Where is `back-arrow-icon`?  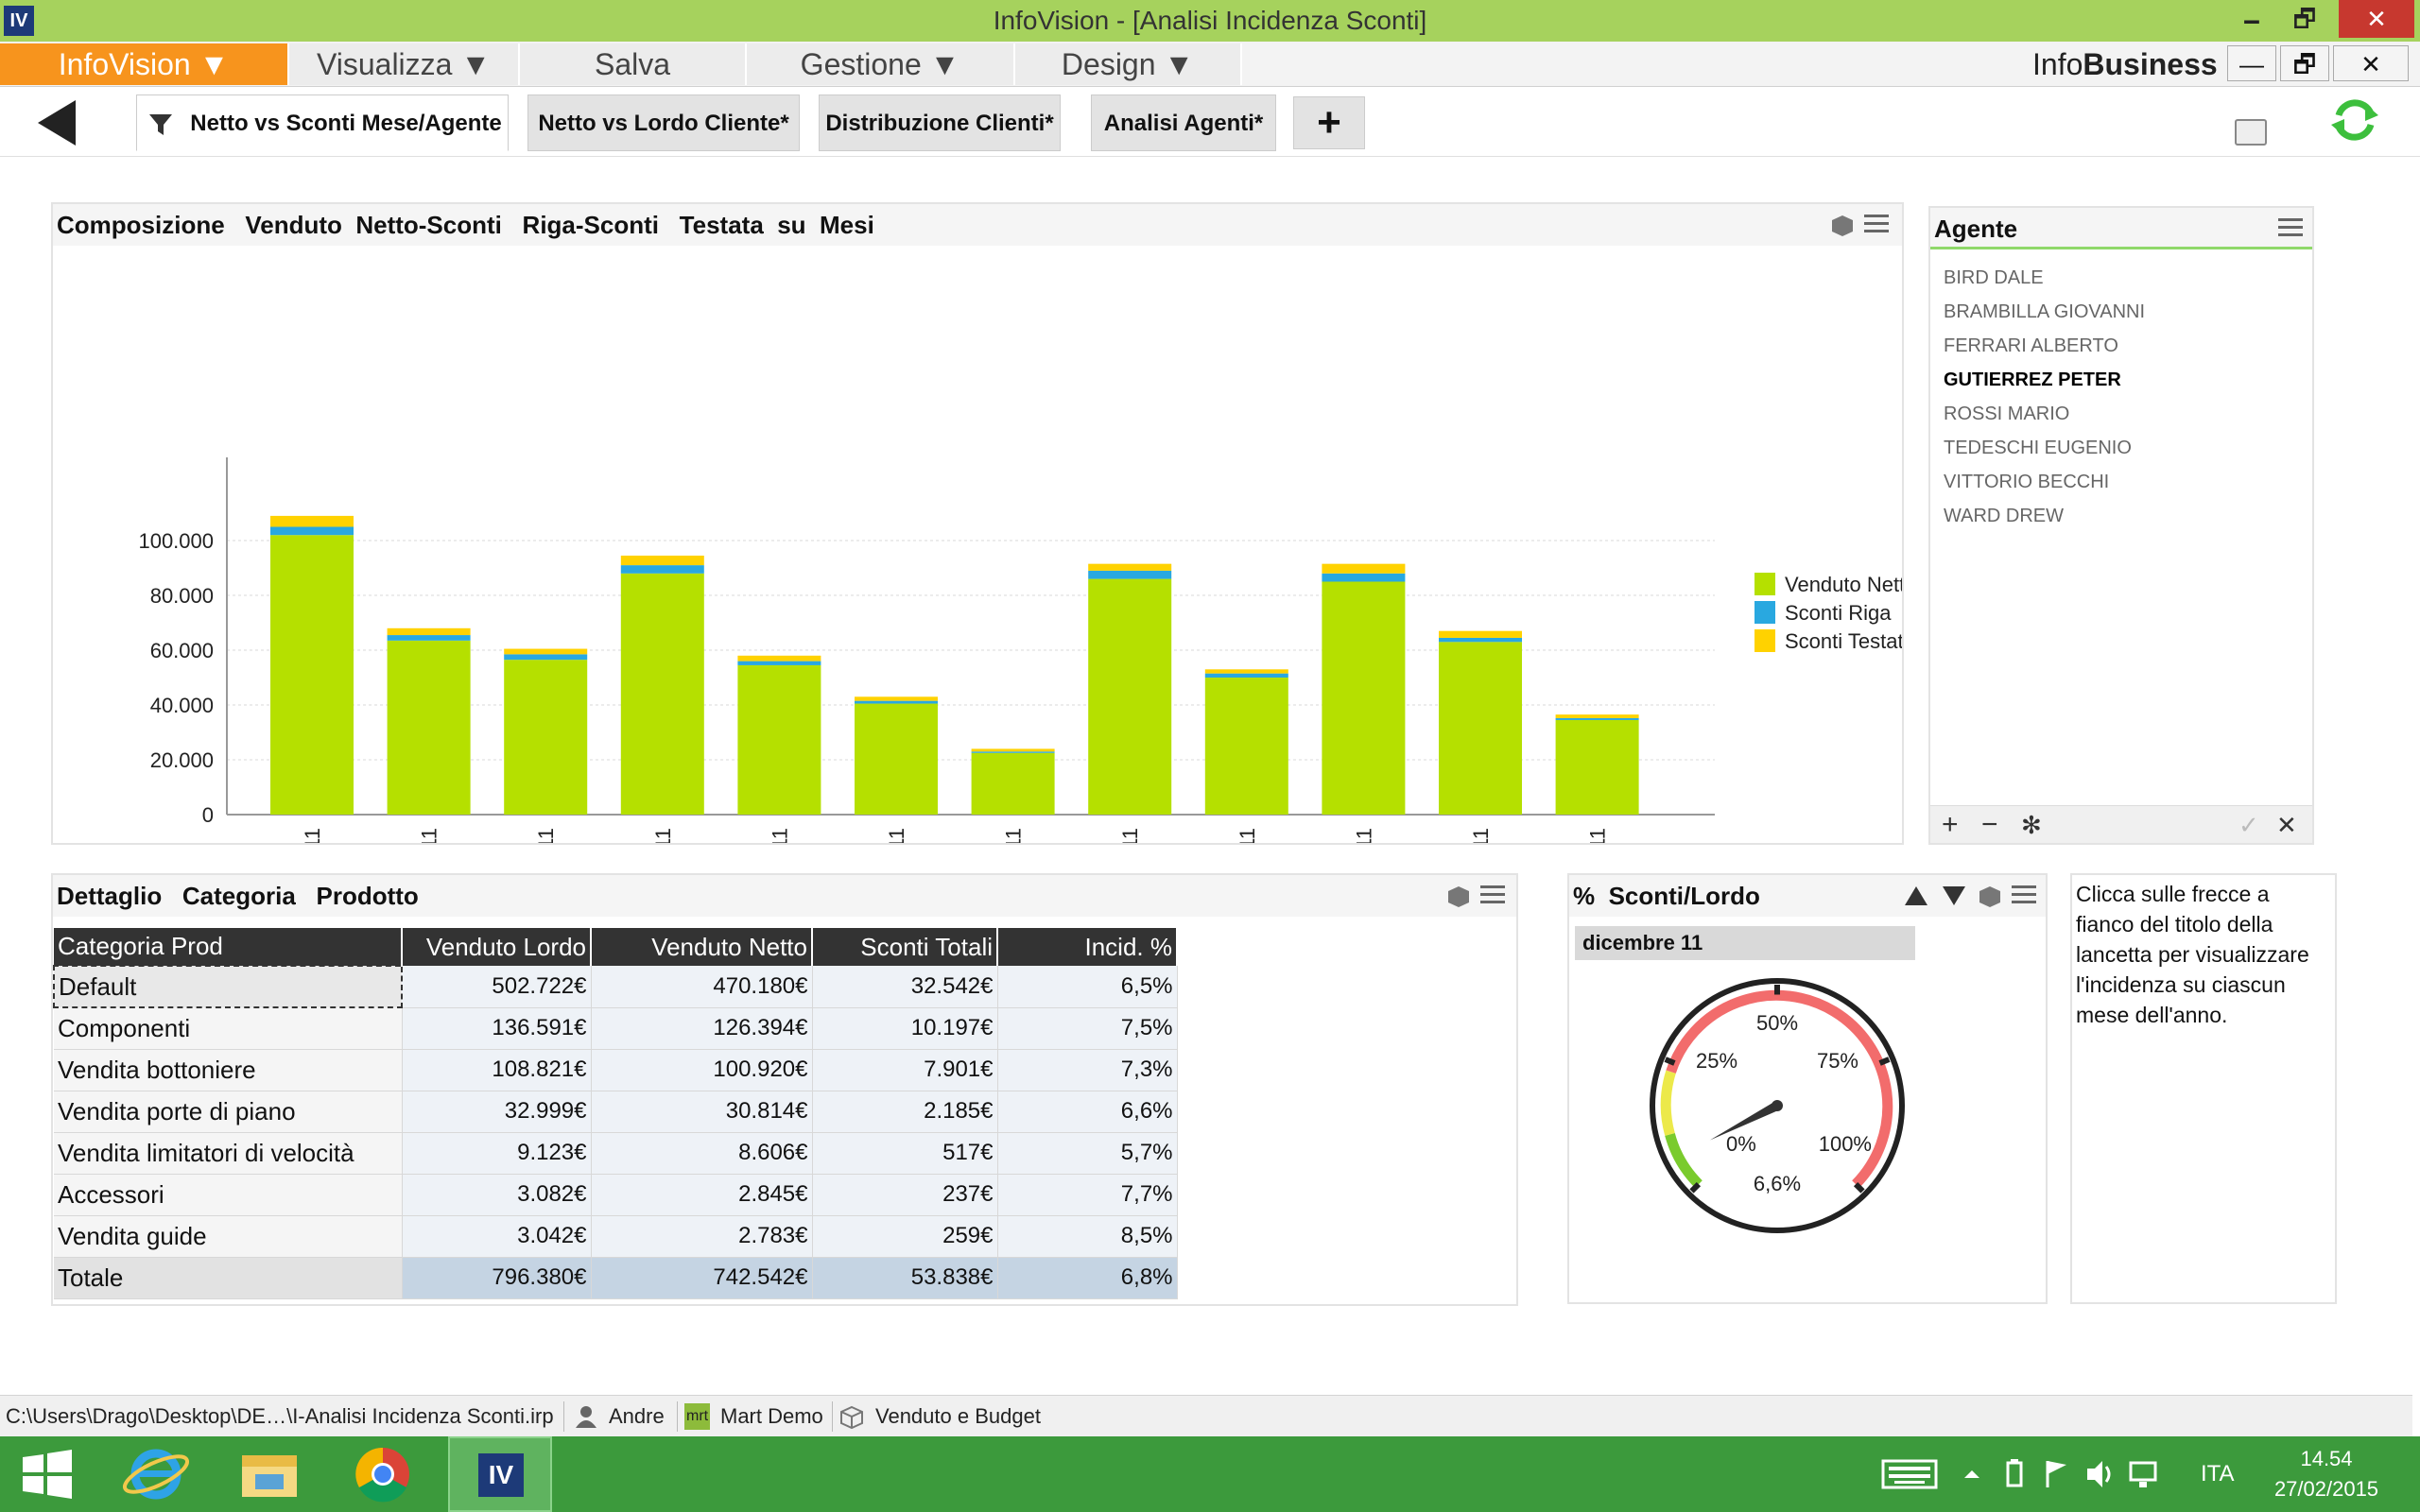
back-arrow-icon is located at coordinates (57, 122).